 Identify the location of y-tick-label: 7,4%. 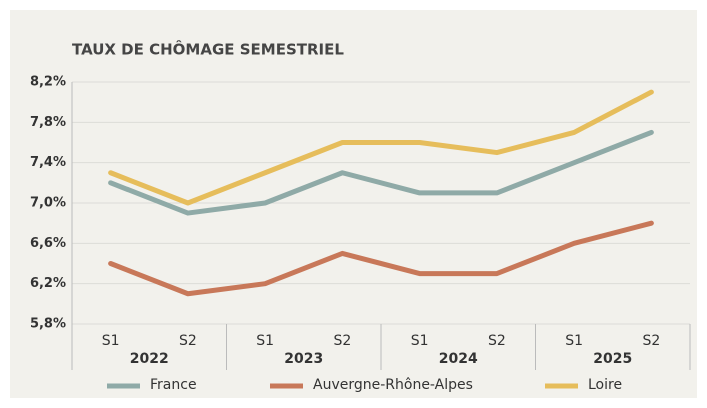
(48, 162).